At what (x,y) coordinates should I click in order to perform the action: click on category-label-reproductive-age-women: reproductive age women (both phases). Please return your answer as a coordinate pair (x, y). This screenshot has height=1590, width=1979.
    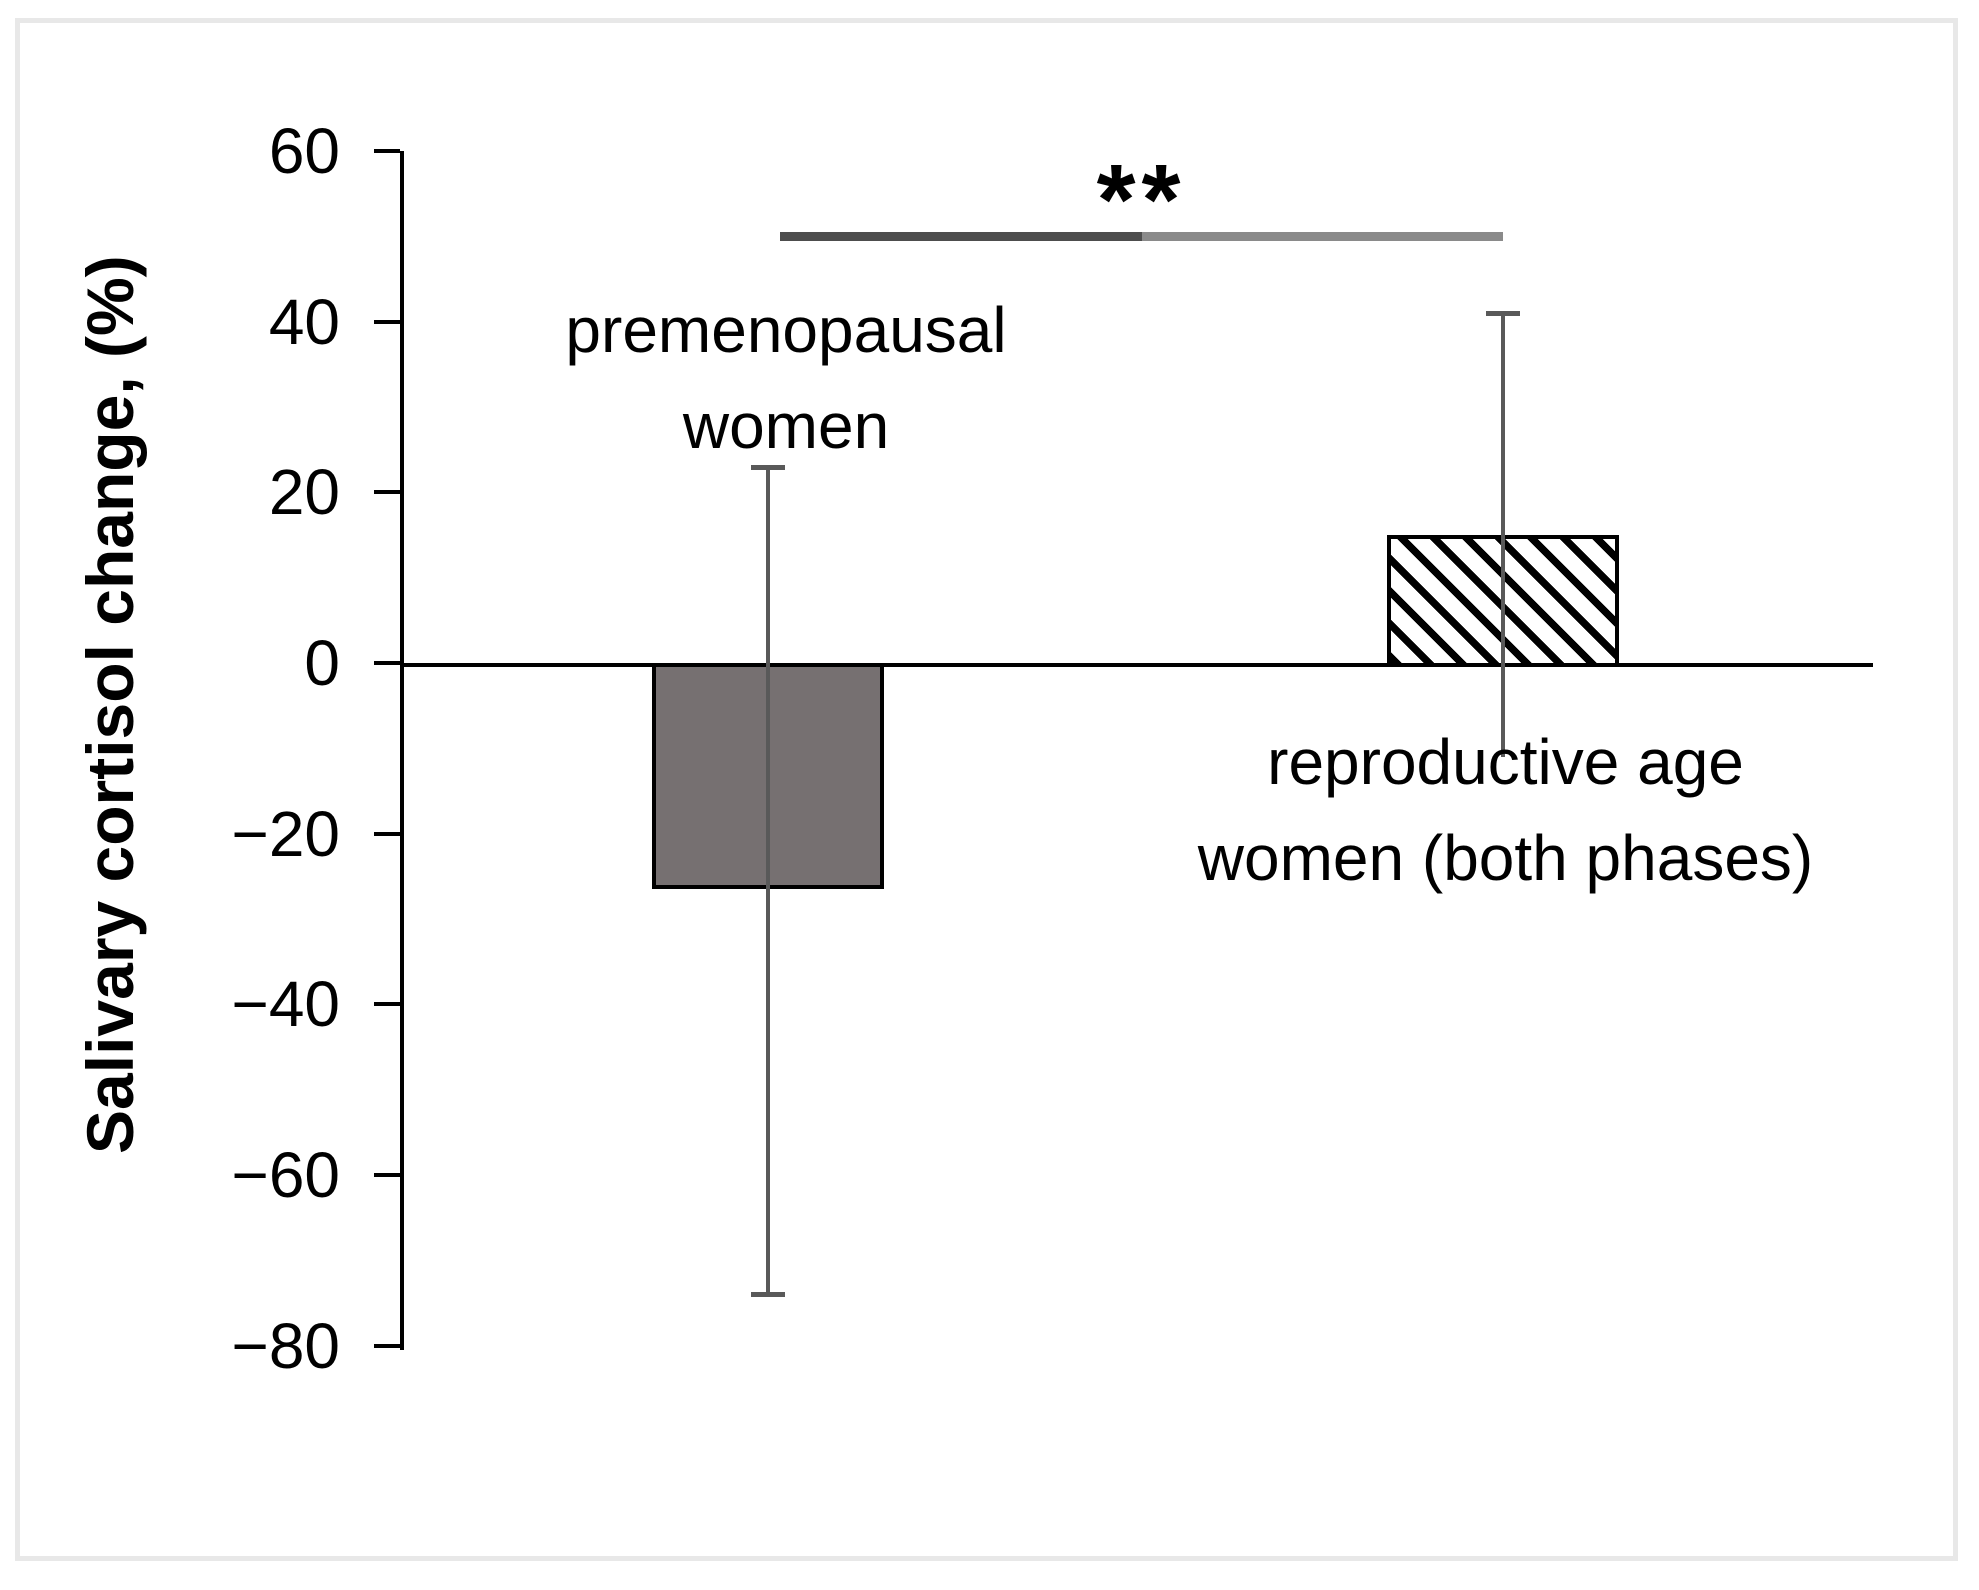
    Looking at the image, I should click on (1505, 810).